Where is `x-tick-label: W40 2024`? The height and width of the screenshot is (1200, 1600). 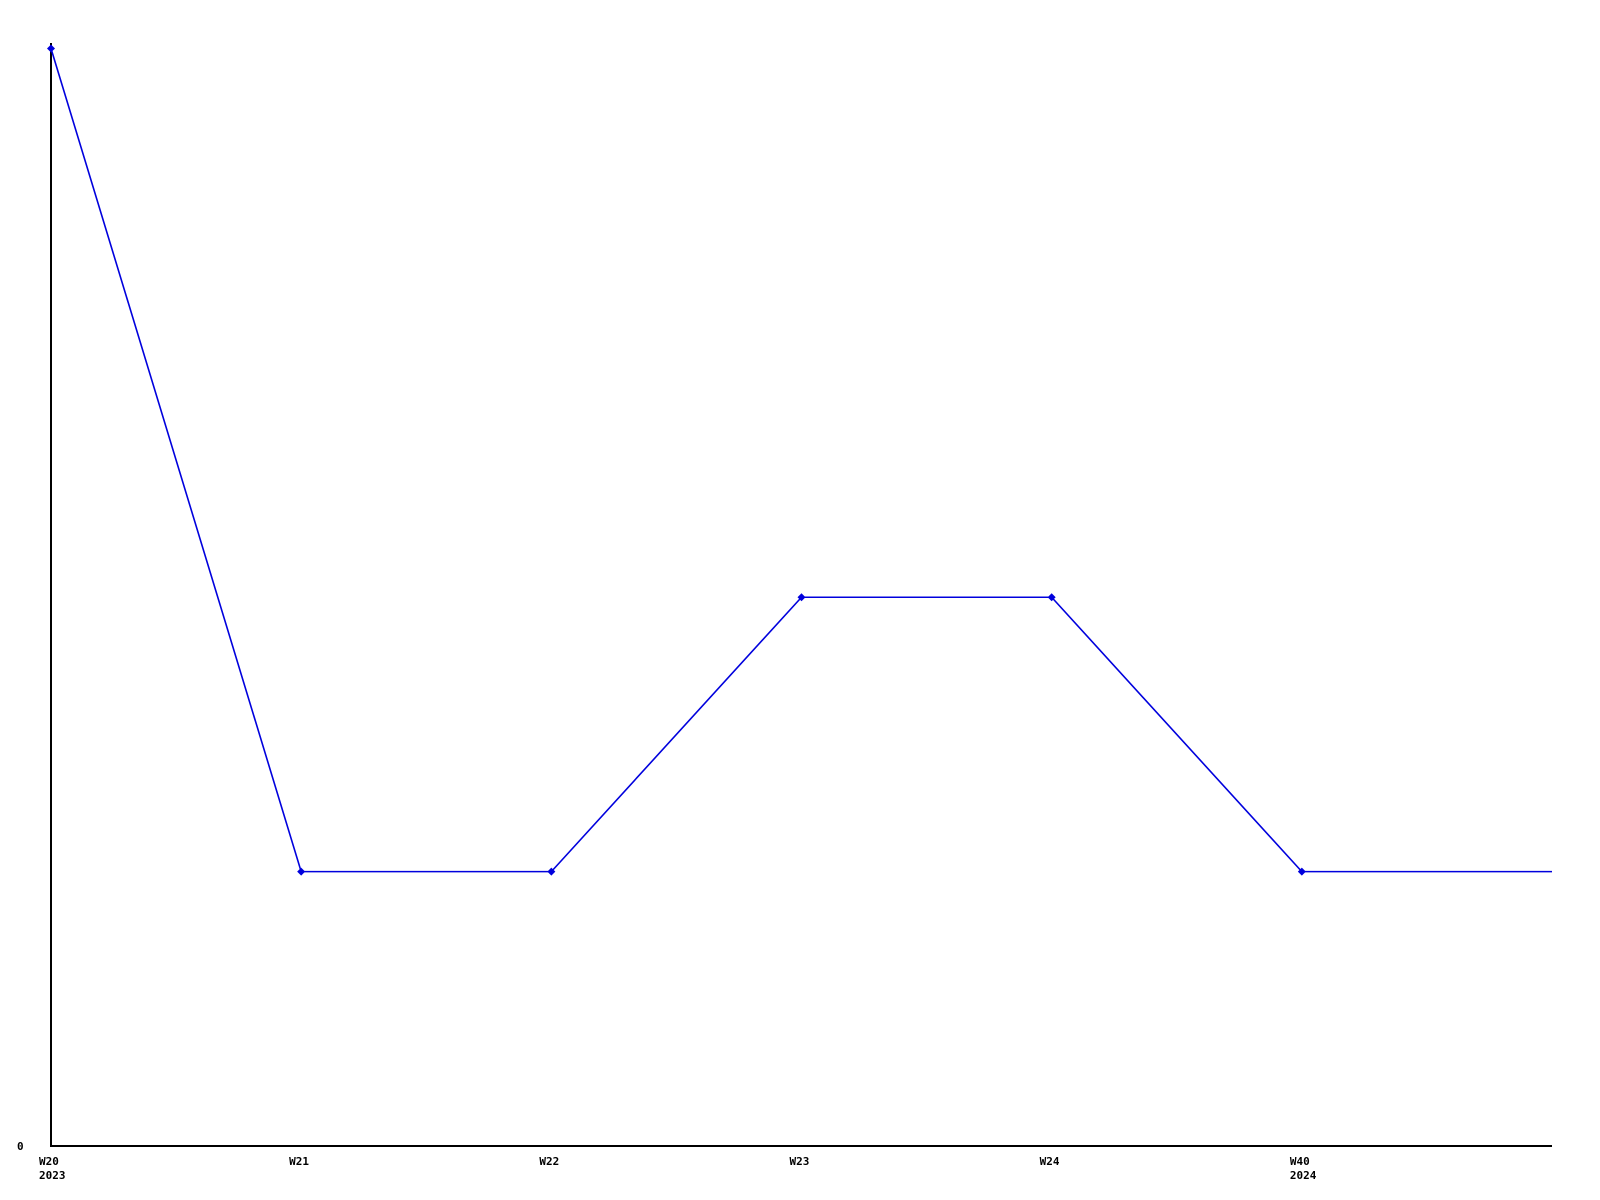 x-tick-label: W40 2024 is located at coordinates (1303, 1168).